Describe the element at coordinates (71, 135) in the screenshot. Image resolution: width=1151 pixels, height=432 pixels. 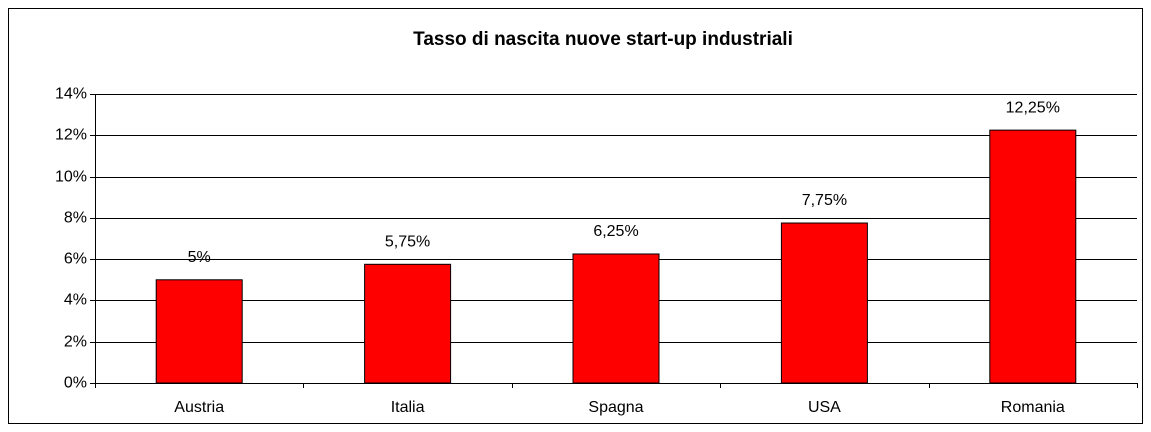
I see `y-tick-label: 12%` at that location.